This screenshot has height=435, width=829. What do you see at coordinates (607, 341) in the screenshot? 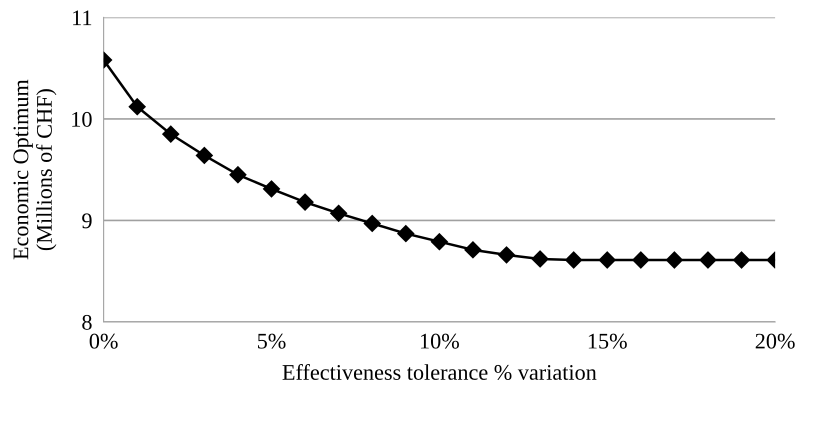
I see `x-tick-label: 15%` at bounding box center [607, 341].